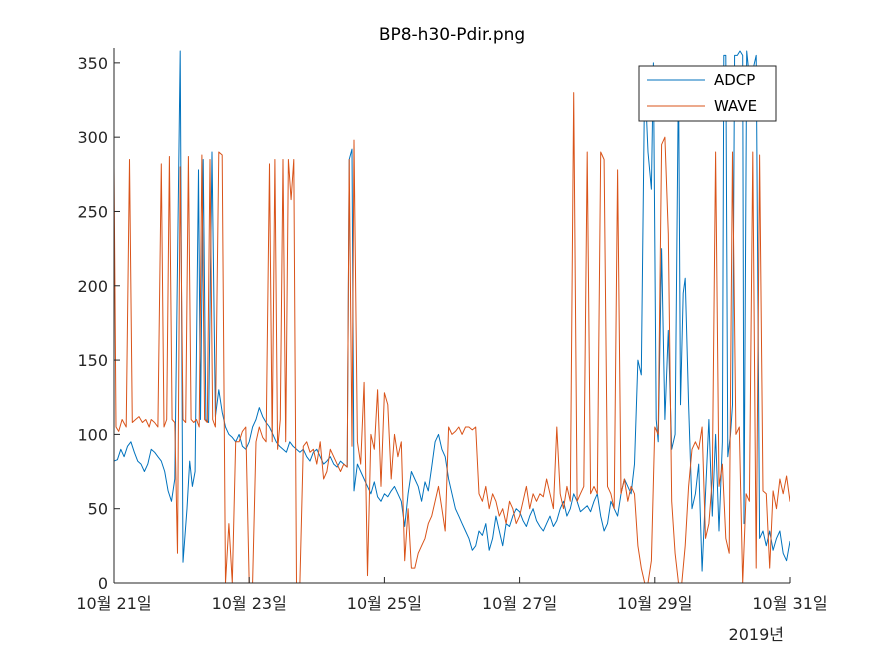 Image resolution: width=875 pixels, height=656 pixels. What do you see at coordinates (519, 603) in the screenshot?
I see `x-tick-label: 10월 27일` at bounding box center [519, 603].